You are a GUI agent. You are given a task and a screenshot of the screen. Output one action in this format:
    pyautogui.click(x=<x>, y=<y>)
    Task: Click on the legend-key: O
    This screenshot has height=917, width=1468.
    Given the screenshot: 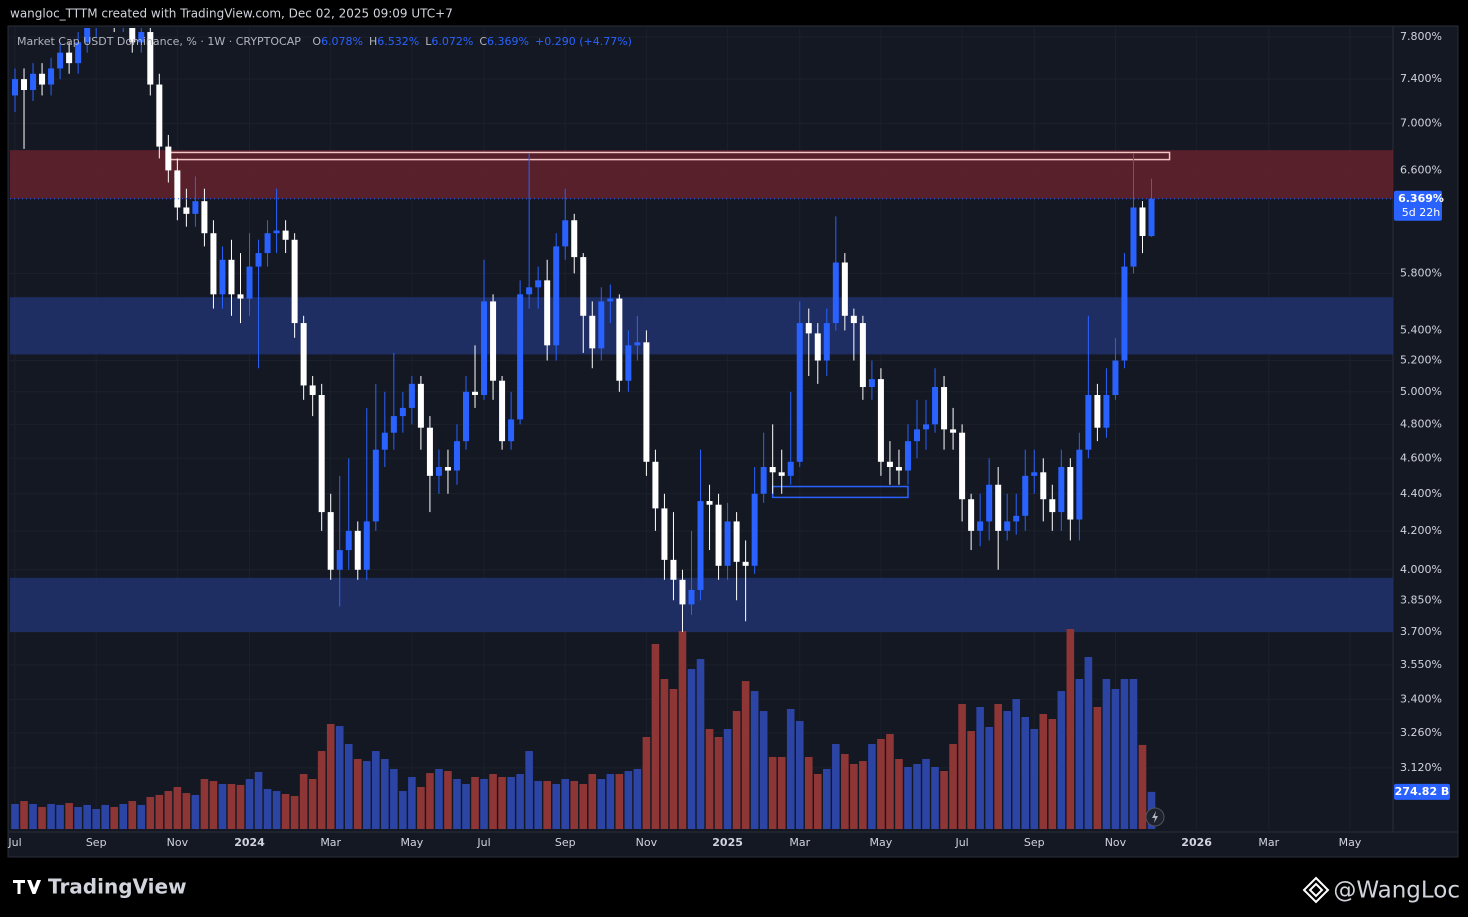 What is the action you would take?
    pyautogui.click(x=316, y=41)
    